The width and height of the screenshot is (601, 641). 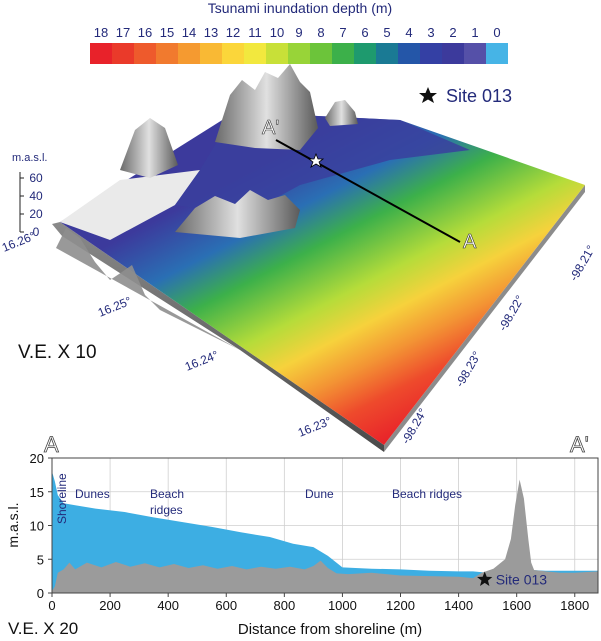 I want to click on latitude-tick-label: 16.24°, so click(x=202, y=361).